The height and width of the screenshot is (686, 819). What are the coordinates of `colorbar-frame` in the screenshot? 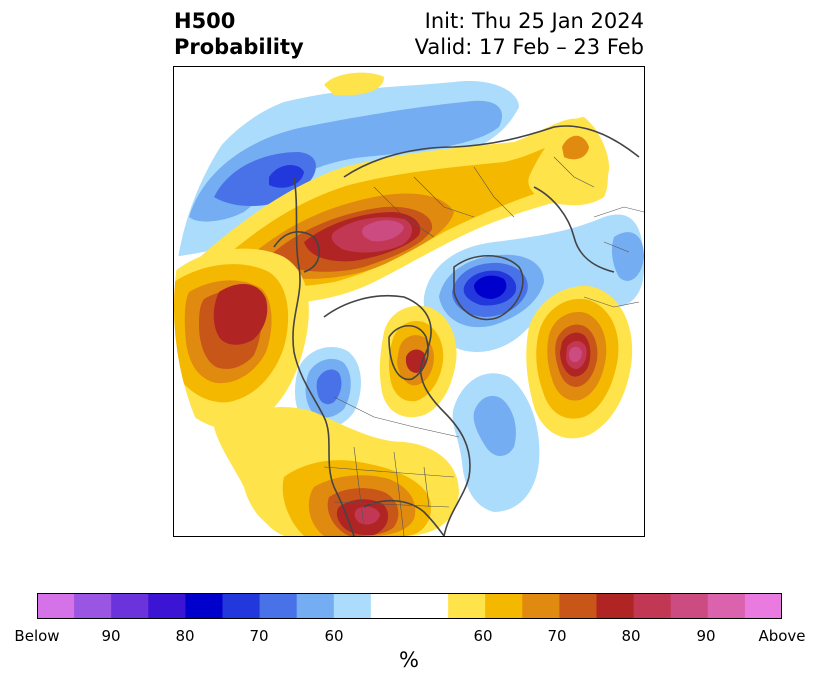 It's located at (409, 606).